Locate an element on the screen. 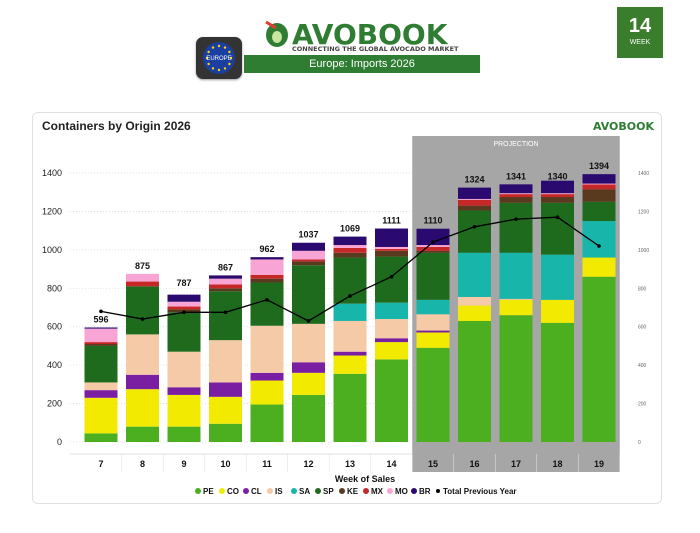 The image size is (700, 533). legend-label-sa: SA is located at coordinates (304, 491).